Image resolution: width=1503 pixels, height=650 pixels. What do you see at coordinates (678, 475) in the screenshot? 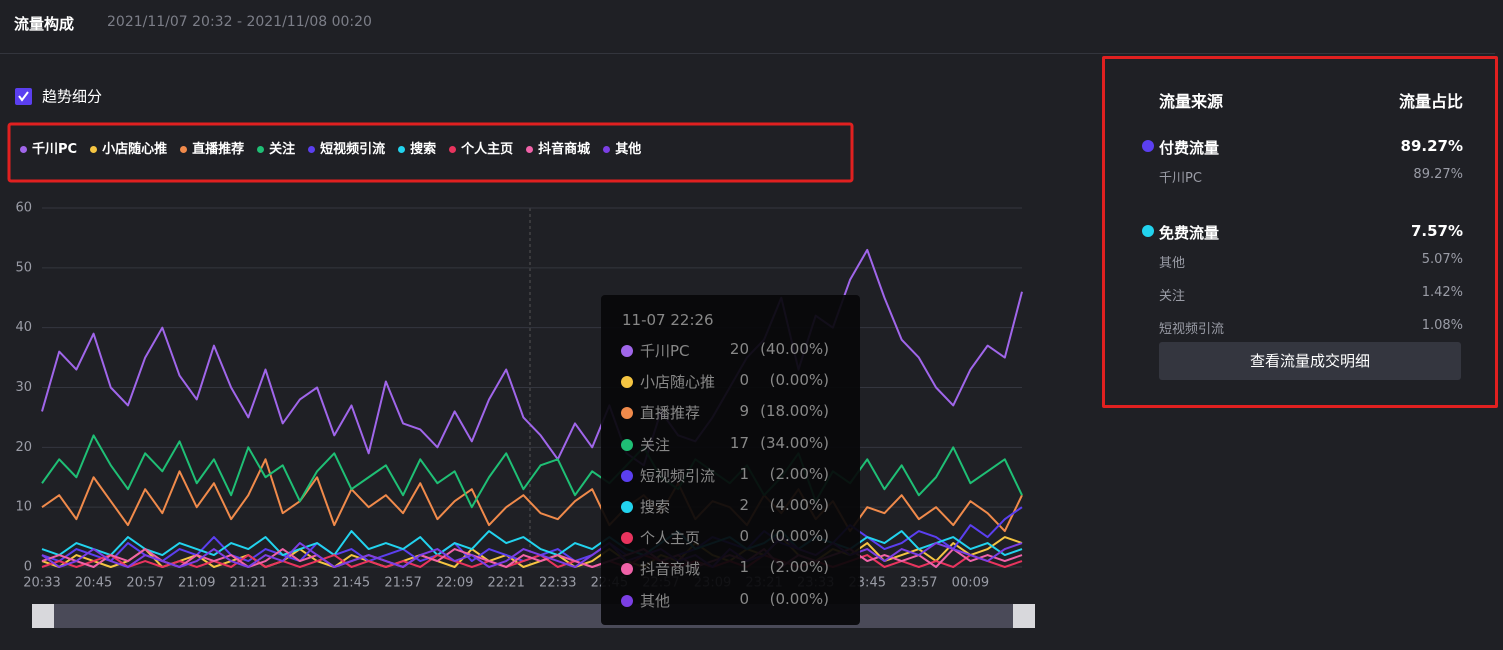
I see `tooltip-name: 短视频引流` at bounding box center [678, 475].